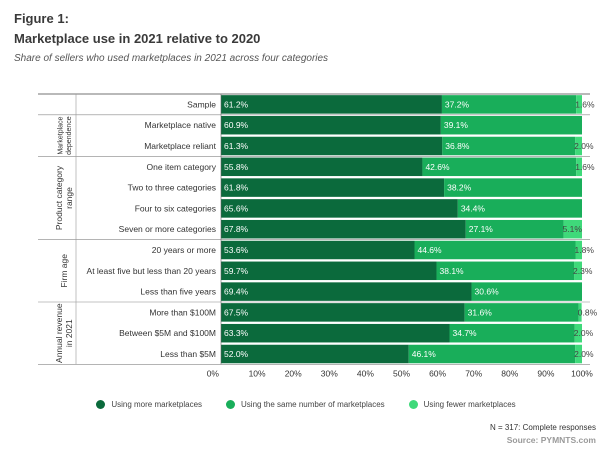 The height and width of the screenshot is (463, 612). I want to click on x-tick-label: 80%, so click(509, 373).